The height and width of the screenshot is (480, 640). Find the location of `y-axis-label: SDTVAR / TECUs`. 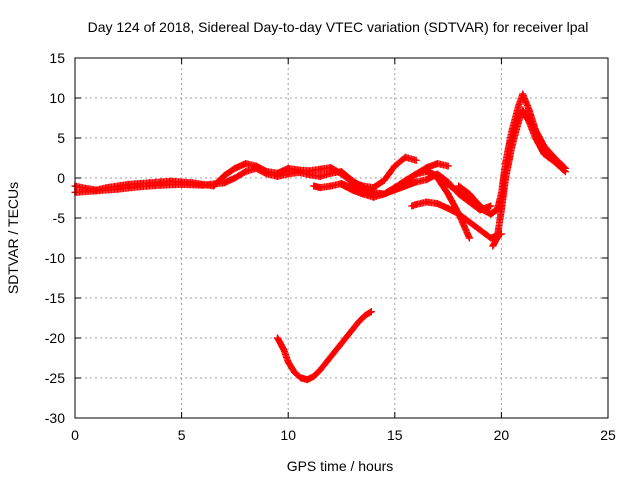

y-axis-label: SDTVAR / TECUs is located at coordinates (13, 238).